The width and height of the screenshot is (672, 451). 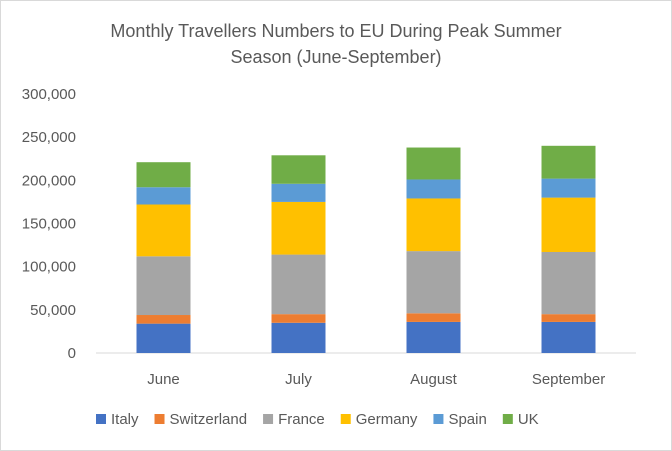 I want to click on legend-item-uk: UK, so click(x=520, y=419).